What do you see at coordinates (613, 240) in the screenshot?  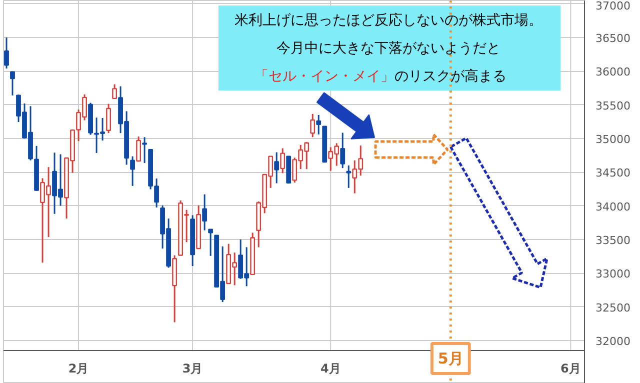 I see `y-tick-label: 33500` at bounding box center [613, 240].